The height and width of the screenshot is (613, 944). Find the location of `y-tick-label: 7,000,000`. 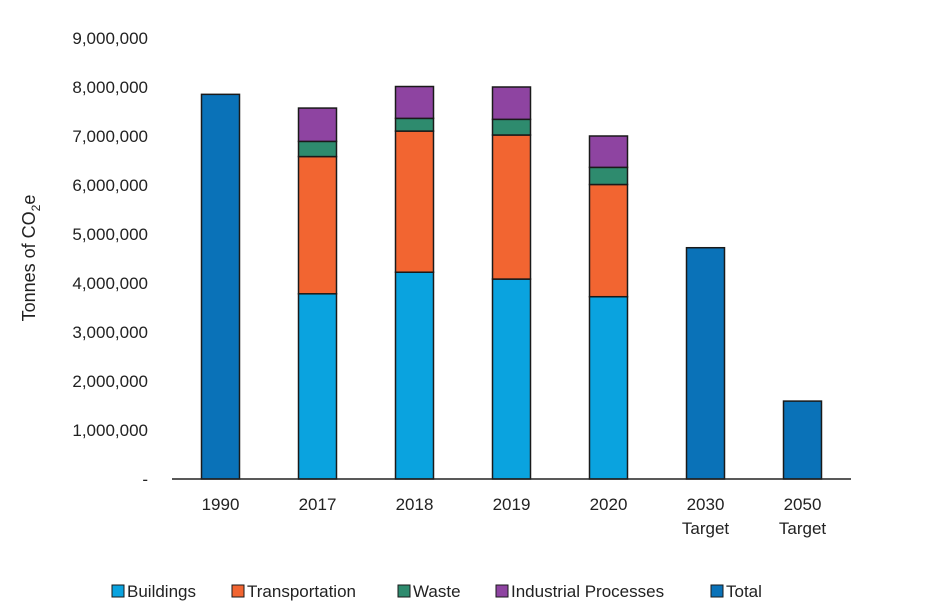

y-tick-label: 7,000,000 is located at coordinates (110, 136).